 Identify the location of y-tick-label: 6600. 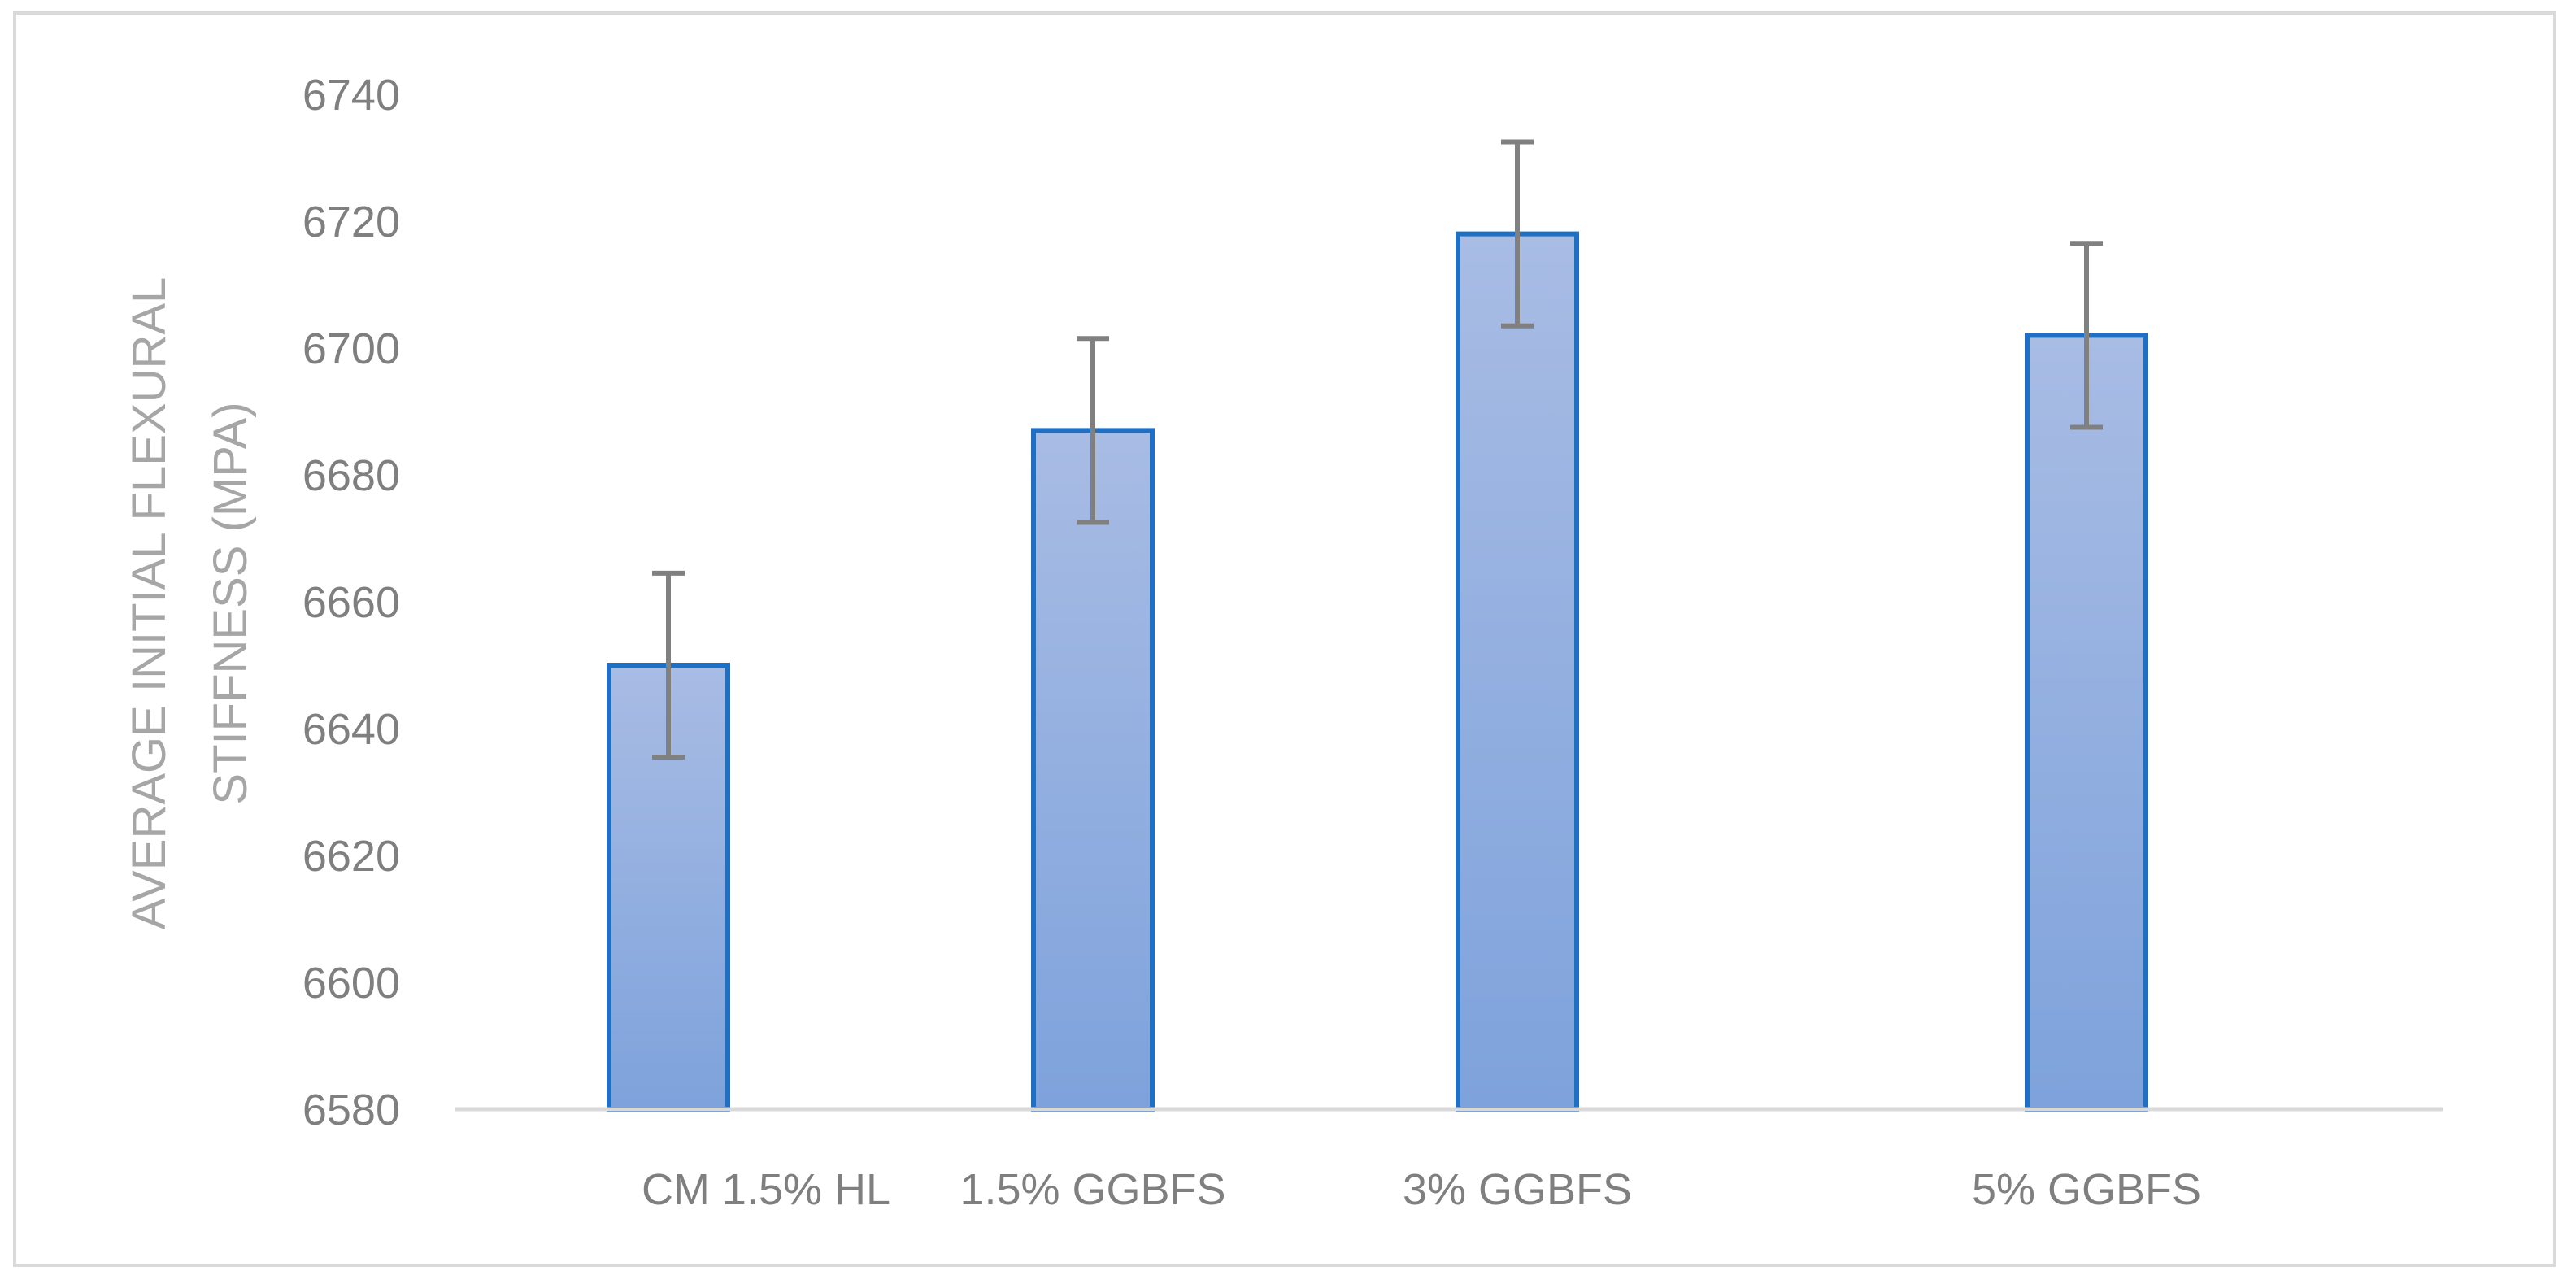
(351, 983).